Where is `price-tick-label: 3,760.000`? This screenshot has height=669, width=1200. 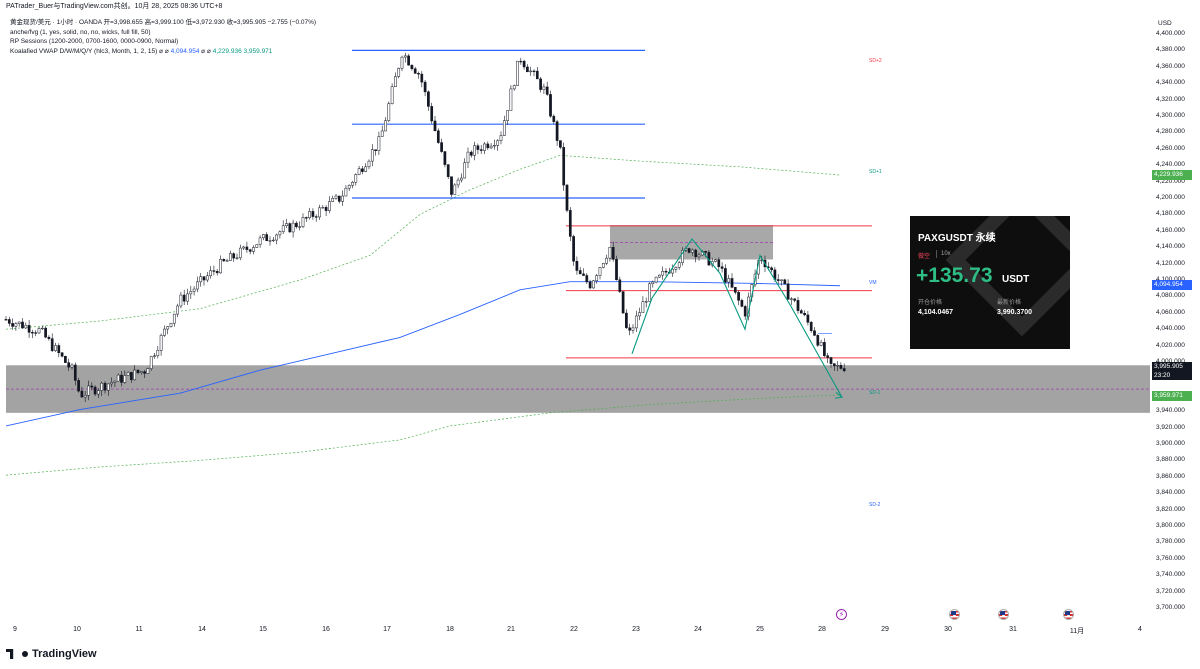
price-tick-label: 3,760.000 is located at coordinates (1170, 558).